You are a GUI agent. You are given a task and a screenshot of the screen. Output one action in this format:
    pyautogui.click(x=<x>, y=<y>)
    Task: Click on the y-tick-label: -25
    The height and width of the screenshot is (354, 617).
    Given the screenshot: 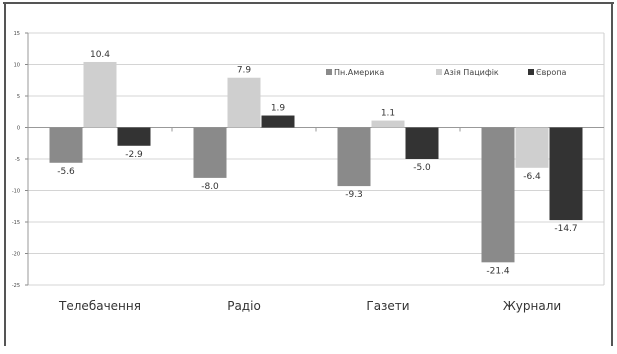 What is the action you would take?
    pyautogui.click(x=16, y=286)
    